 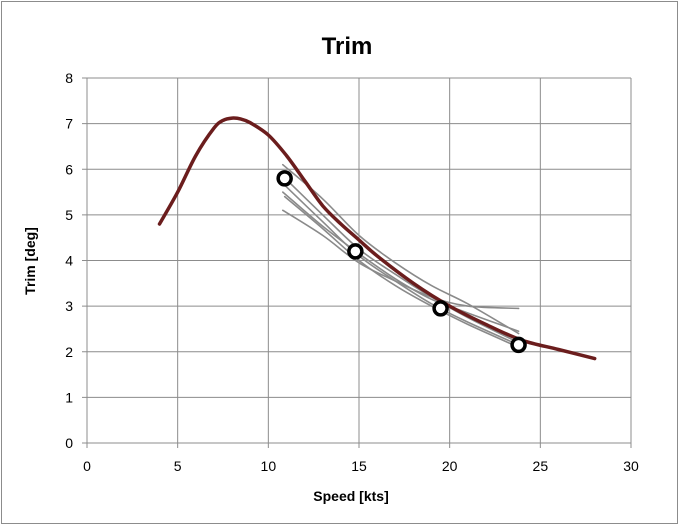 I want to click on x-tick-label: 30, so click(x=631, y=466).